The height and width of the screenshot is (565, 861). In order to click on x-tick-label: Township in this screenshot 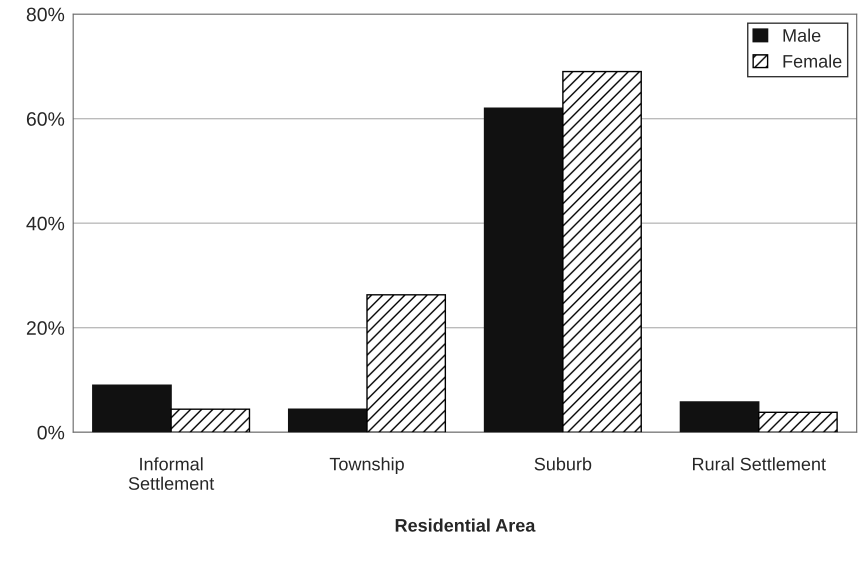, I will do `click(367, 465)`.